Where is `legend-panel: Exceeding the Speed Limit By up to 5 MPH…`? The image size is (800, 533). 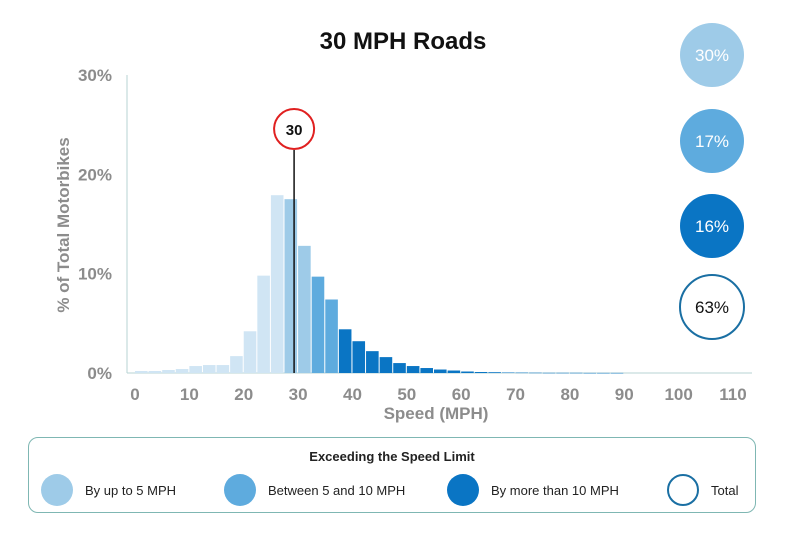
legend-panel: Exceeding the Speed Limit By up to 5 MPH… is located at coordinates (392, 475).